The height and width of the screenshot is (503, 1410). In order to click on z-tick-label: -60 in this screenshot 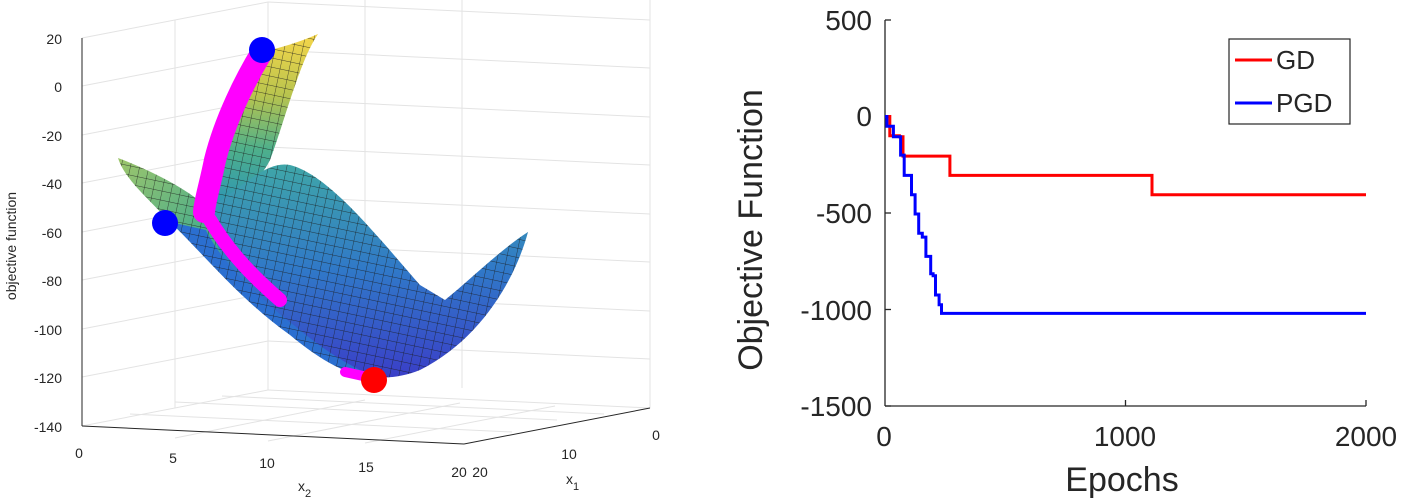, I will do `click(52, 233)`.